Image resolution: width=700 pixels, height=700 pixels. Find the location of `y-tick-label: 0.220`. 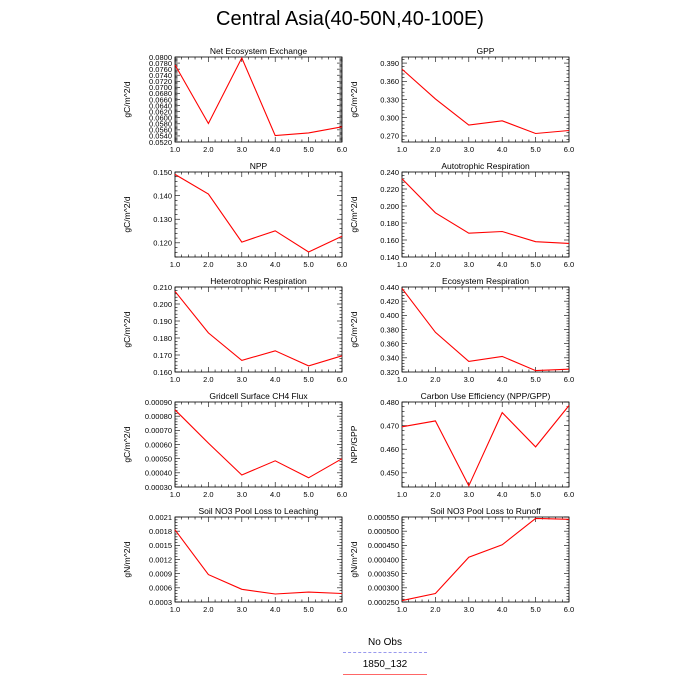

y-tick-label: 0.220 is located at coordinates (389, 189).